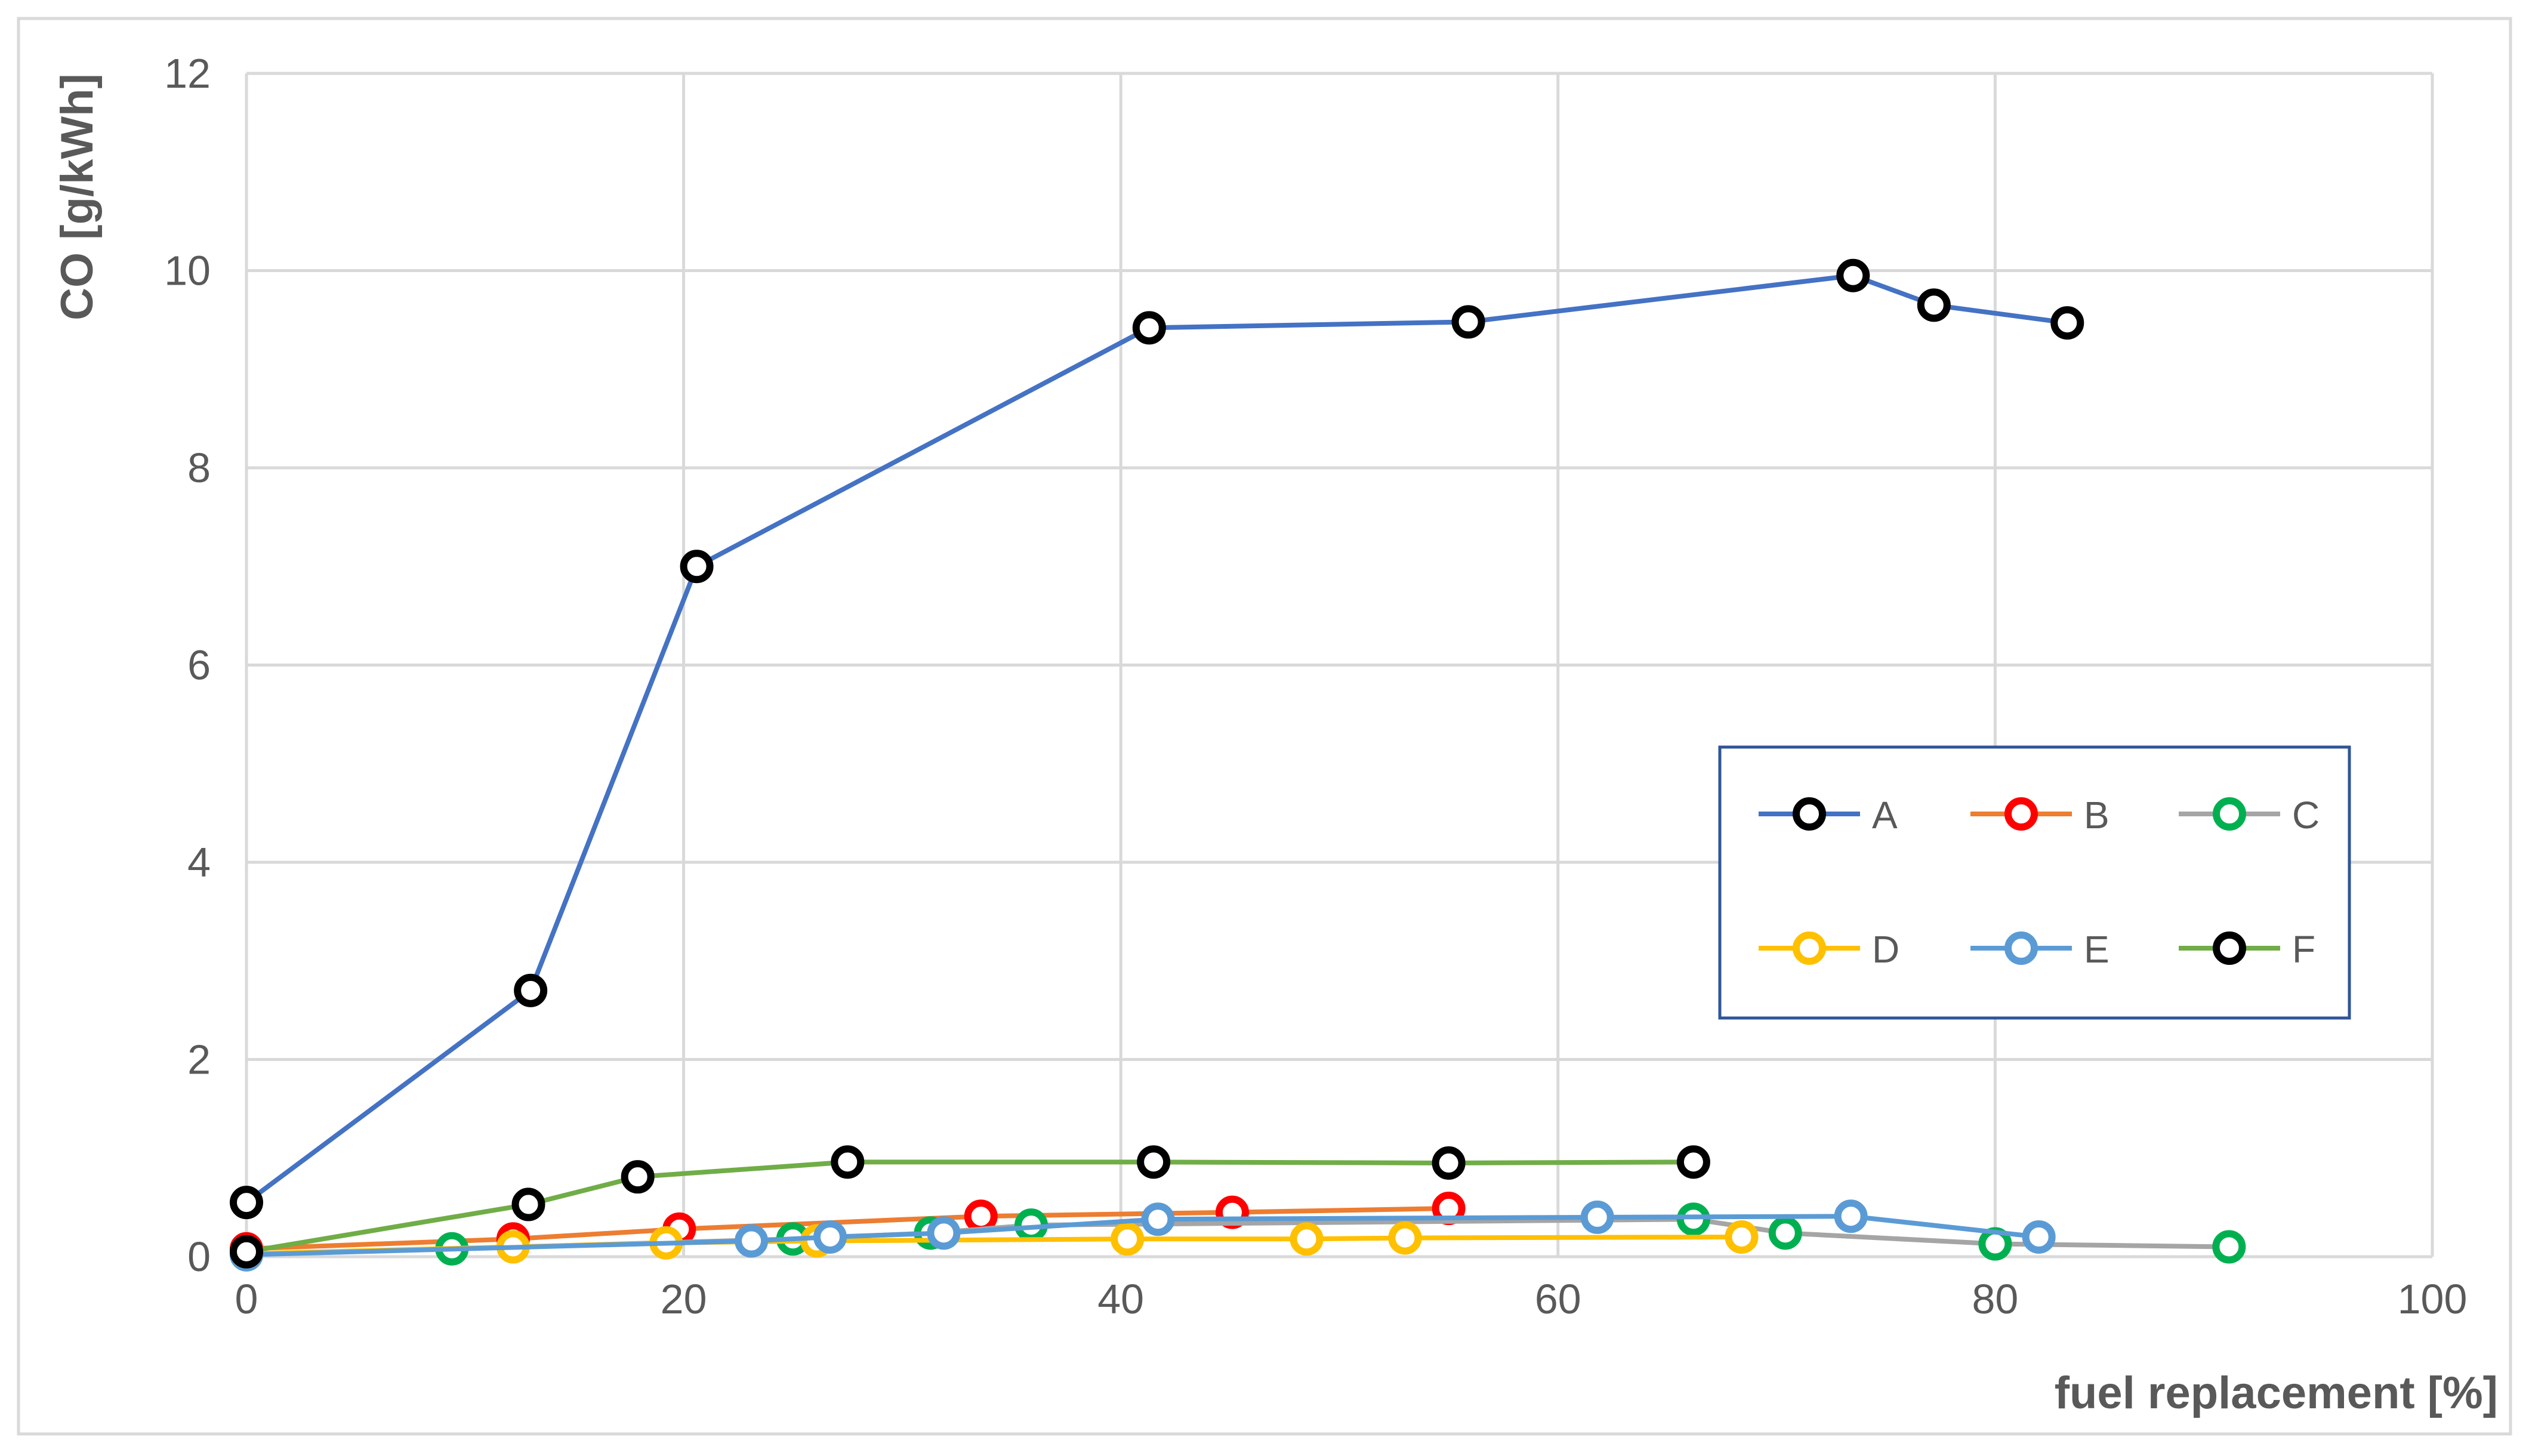 The height and width of the screenshot is (1456, 2529). Describe the element at coordinates (1829, 950) in the screenshot. I see `legend-item: D` at that location.